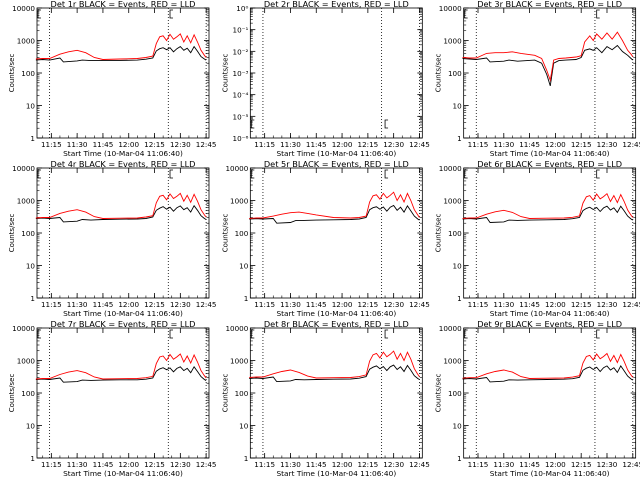  What do you see at coordinates (241, 73) in the screenshot?
I see `y-tick-label: 10⁻³` at bounding box center [241, 73].